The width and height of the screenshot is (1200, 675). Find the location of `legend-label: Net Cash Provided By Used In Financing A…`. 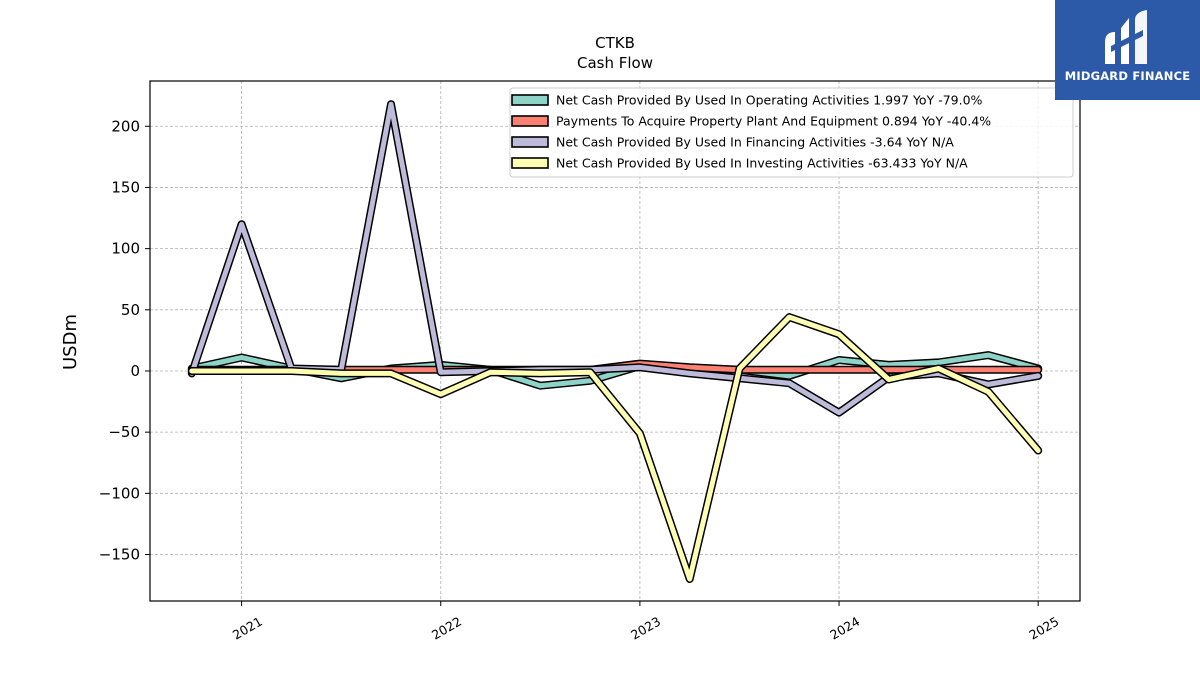

legend-label: Net Cash Provided By Used In Financing A… is located at coordinates (755, 142).